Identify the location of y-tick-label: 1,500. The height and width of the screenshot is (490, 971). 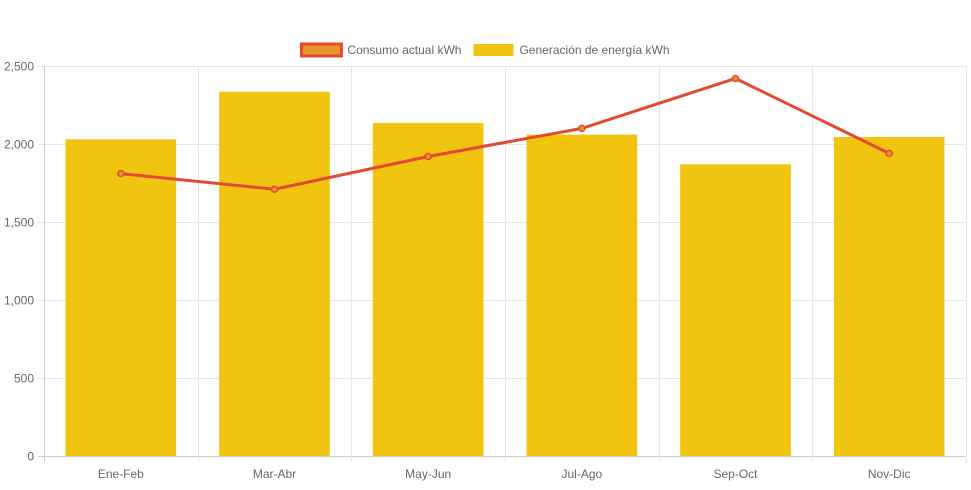
(19, 223).